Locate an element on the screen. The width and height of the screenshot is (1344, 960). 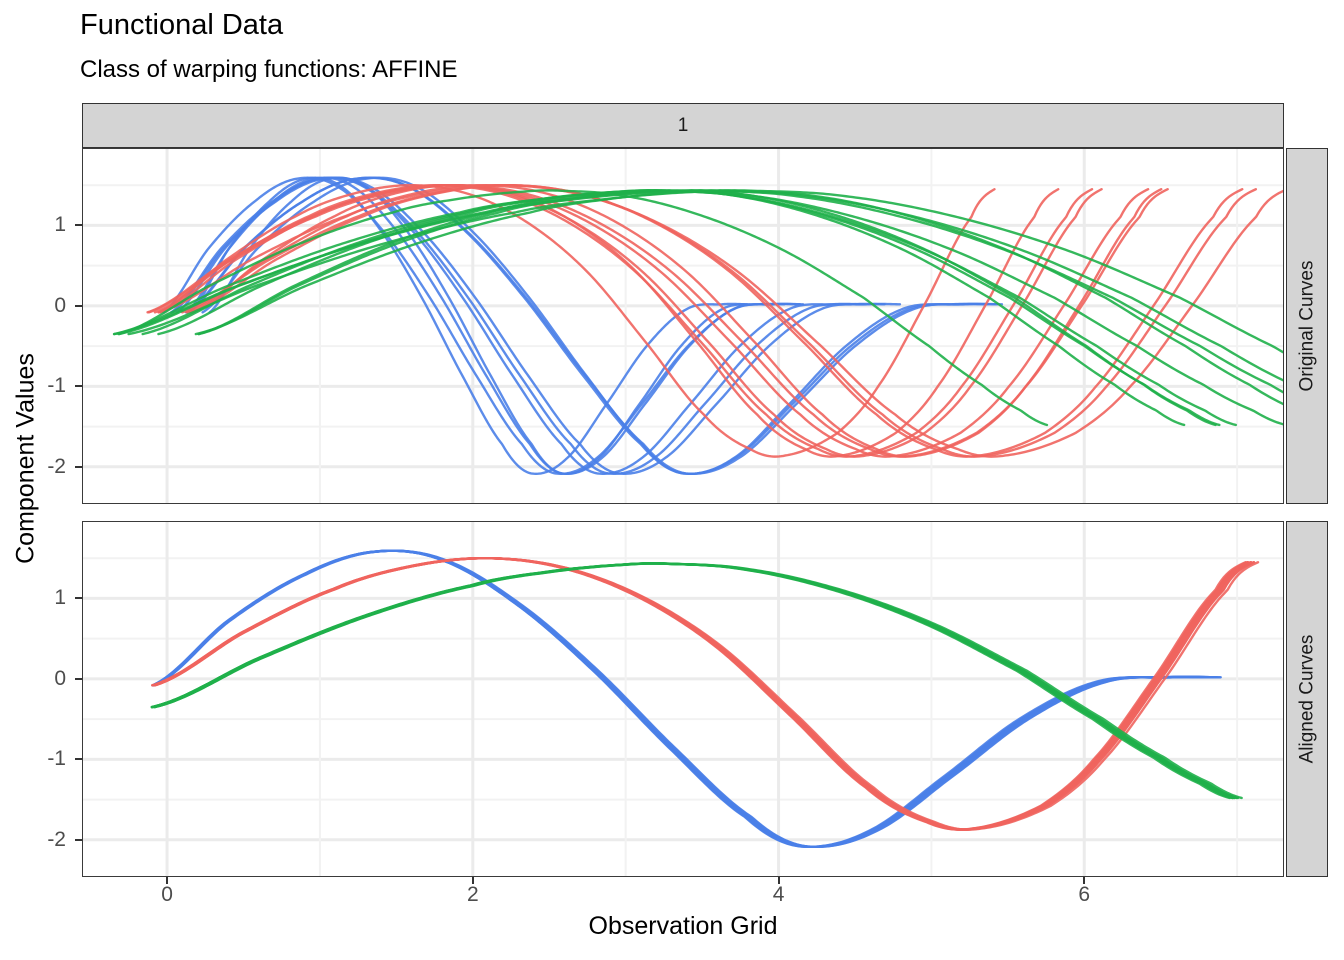
facet-strip-right-aligned: Aligned Curves is located at coordinates (1307, 699).